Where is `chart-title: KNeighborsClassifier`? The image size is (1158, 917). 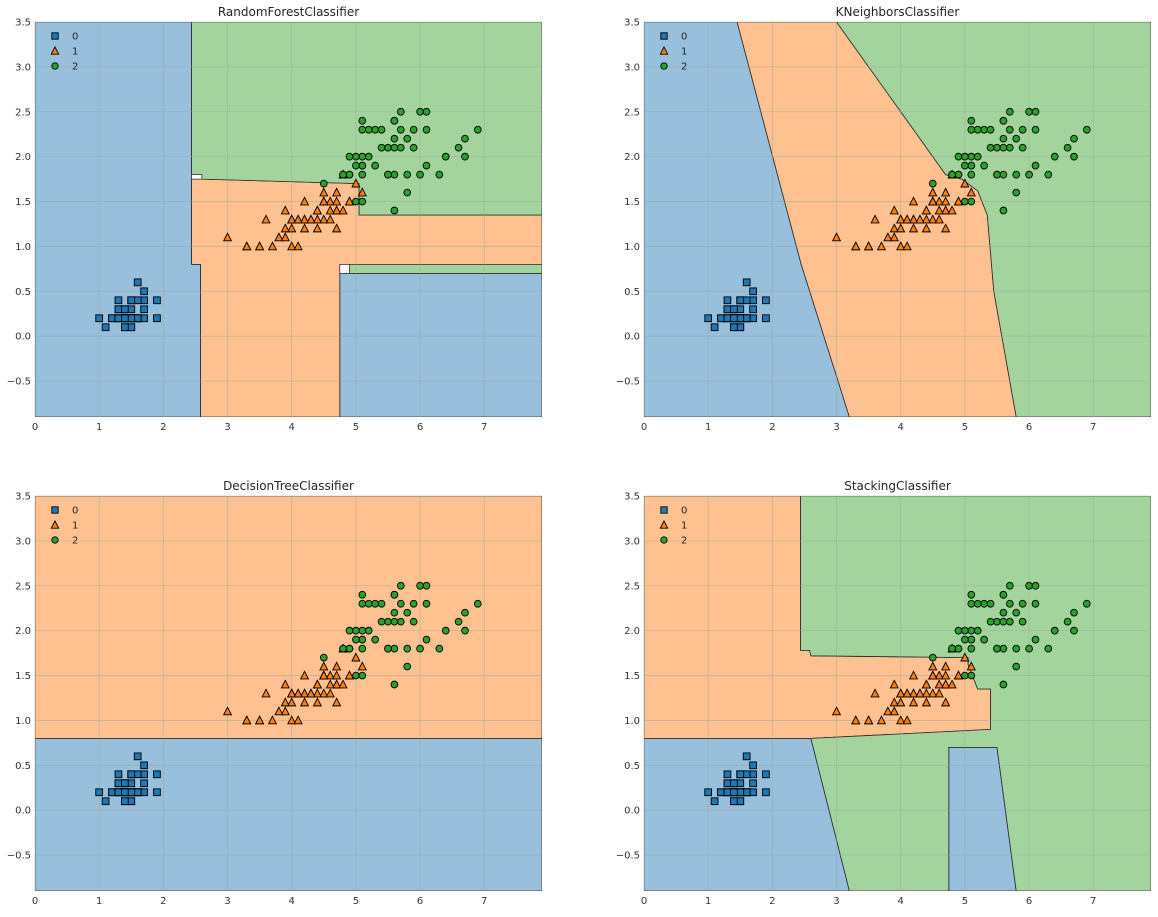
chart-title: KNeighborsClassifier is located at coordinates (898, 12).